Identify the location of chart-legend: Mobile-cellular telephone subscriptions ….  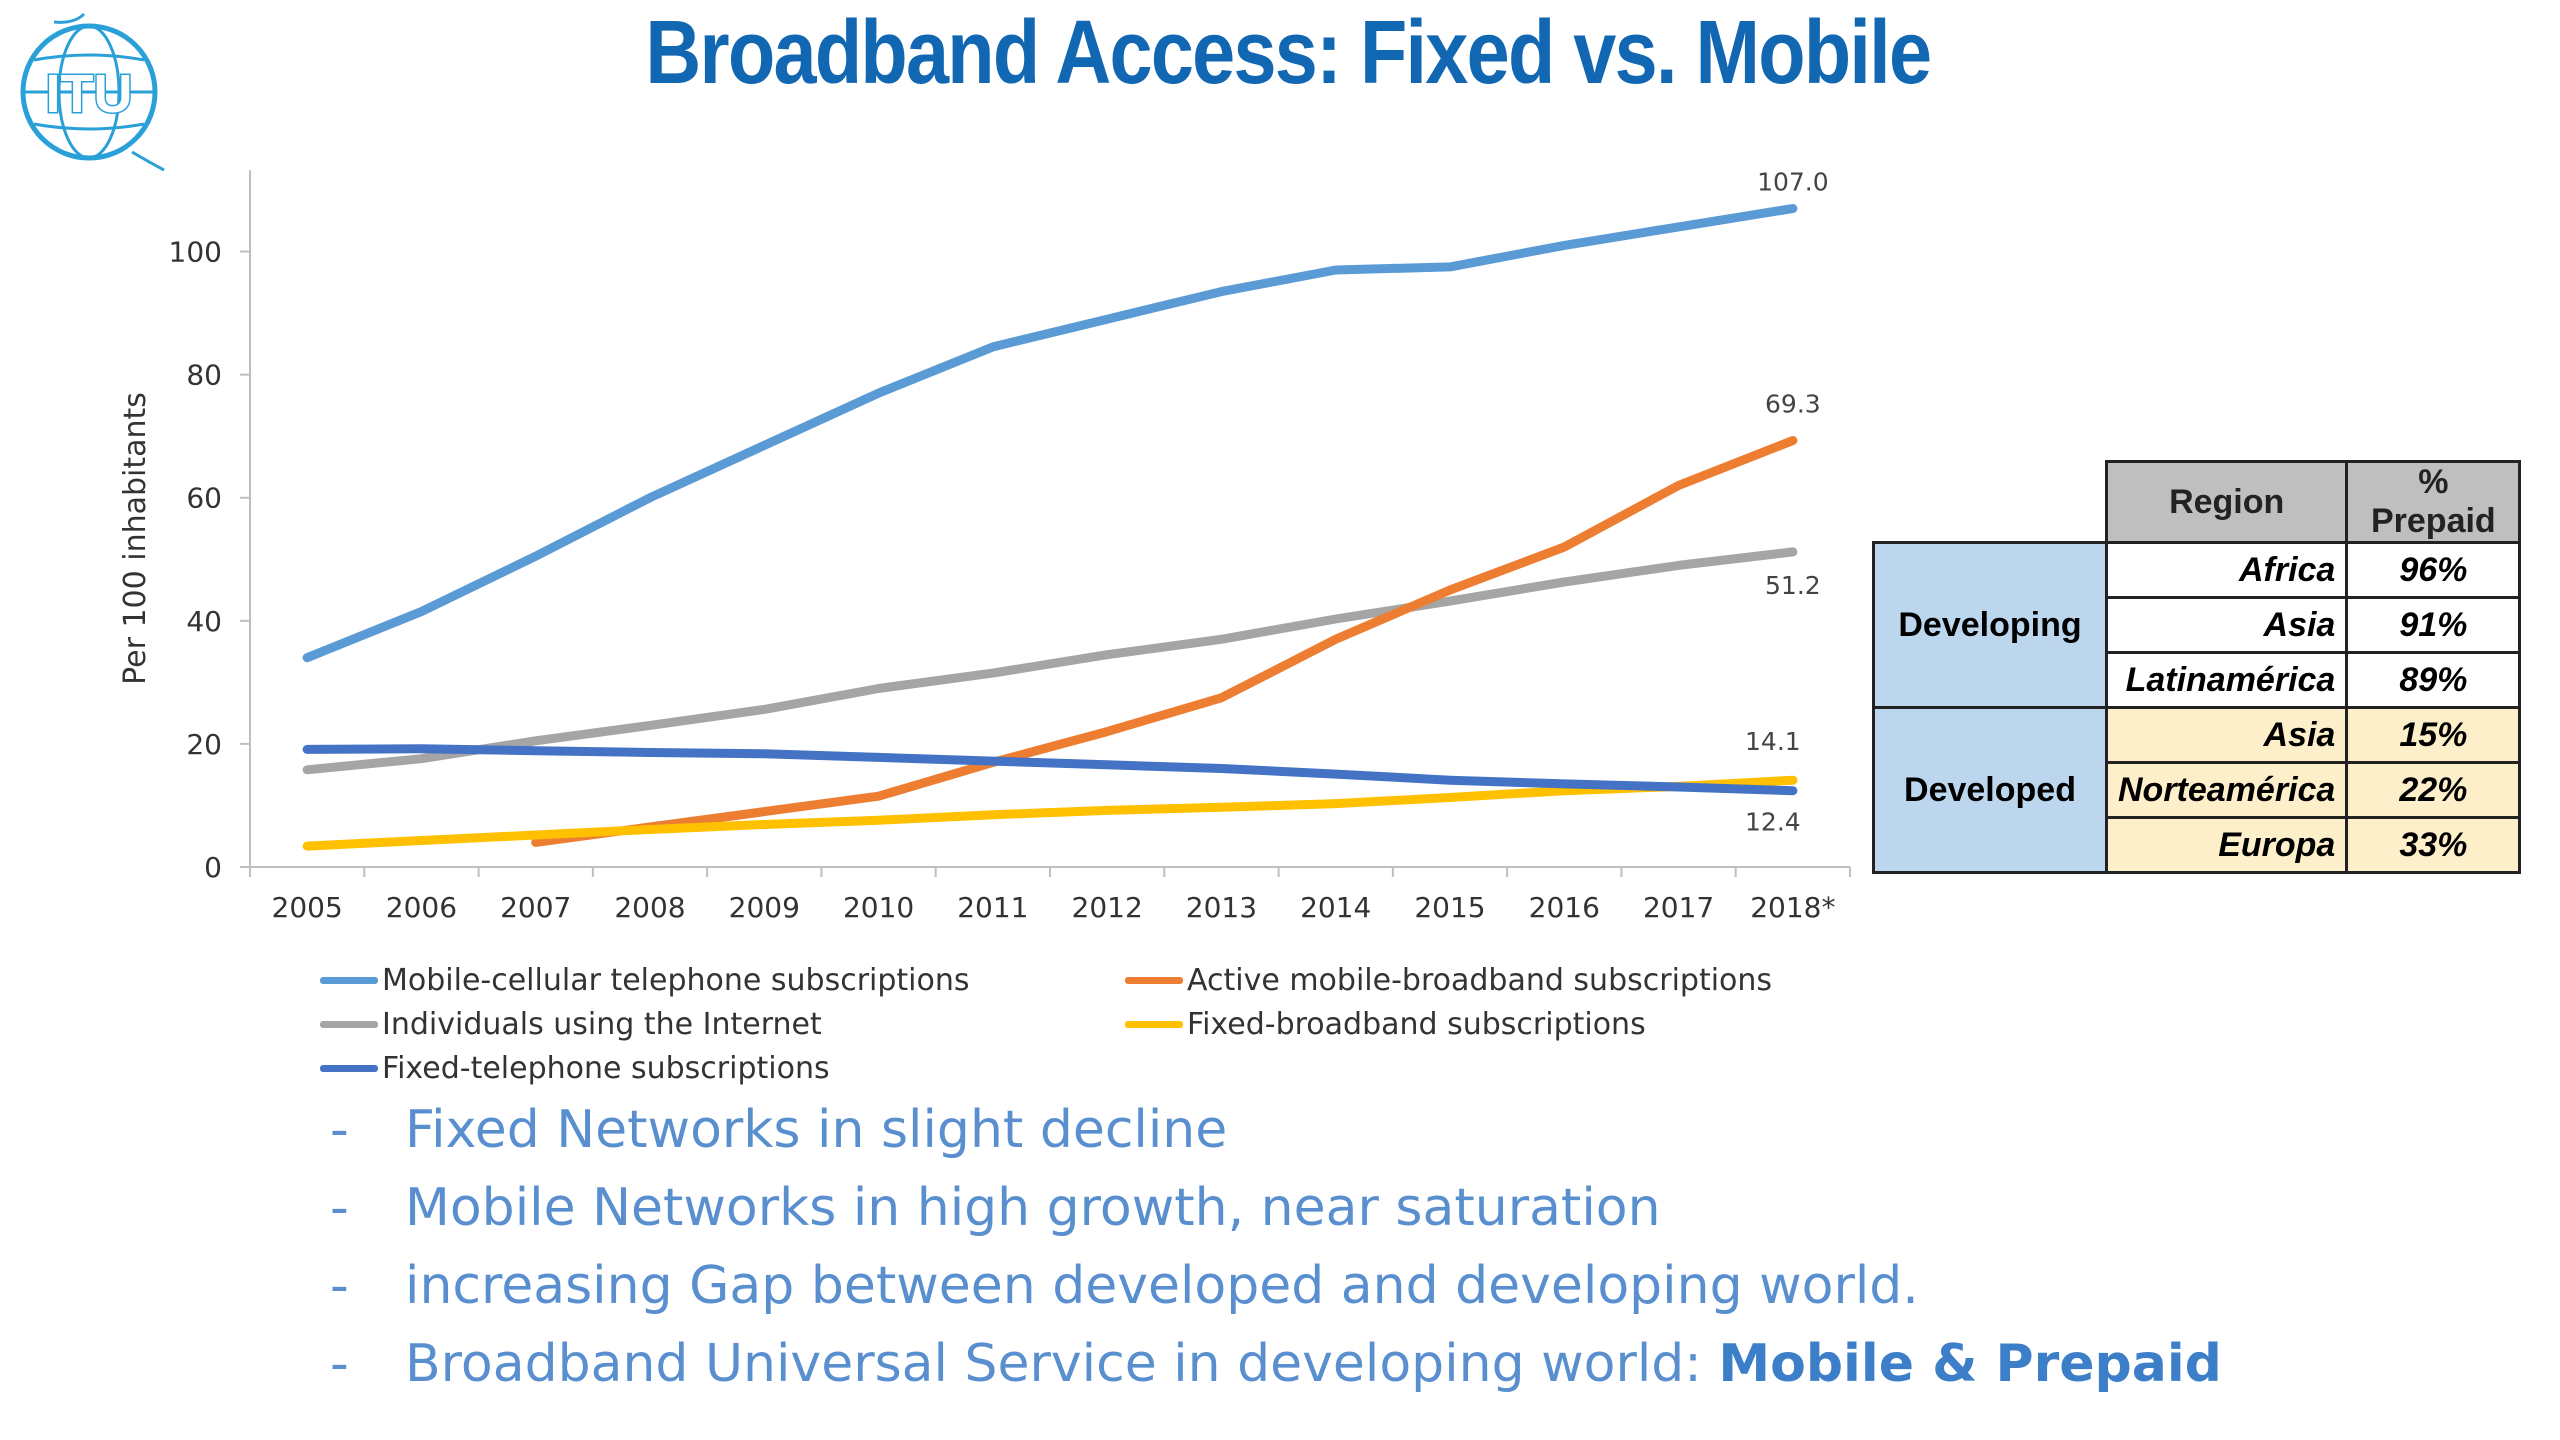
(1120, 1030).